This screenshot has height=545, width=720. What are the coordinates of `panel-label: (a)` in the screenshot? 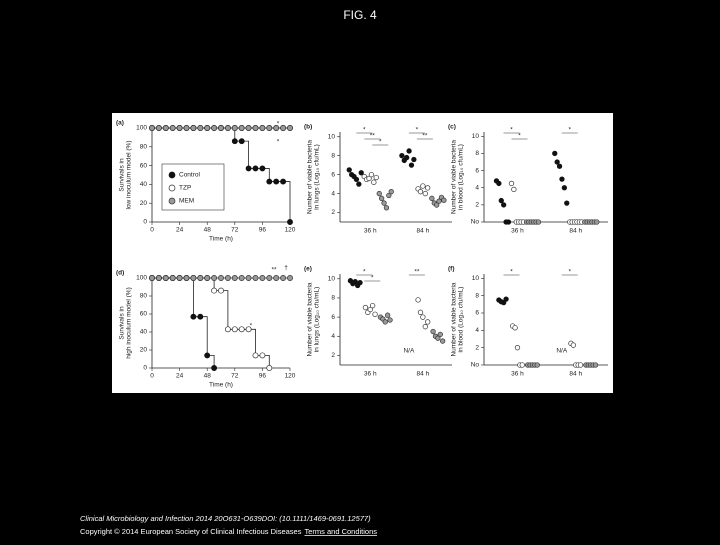 It's located at (120, 123).